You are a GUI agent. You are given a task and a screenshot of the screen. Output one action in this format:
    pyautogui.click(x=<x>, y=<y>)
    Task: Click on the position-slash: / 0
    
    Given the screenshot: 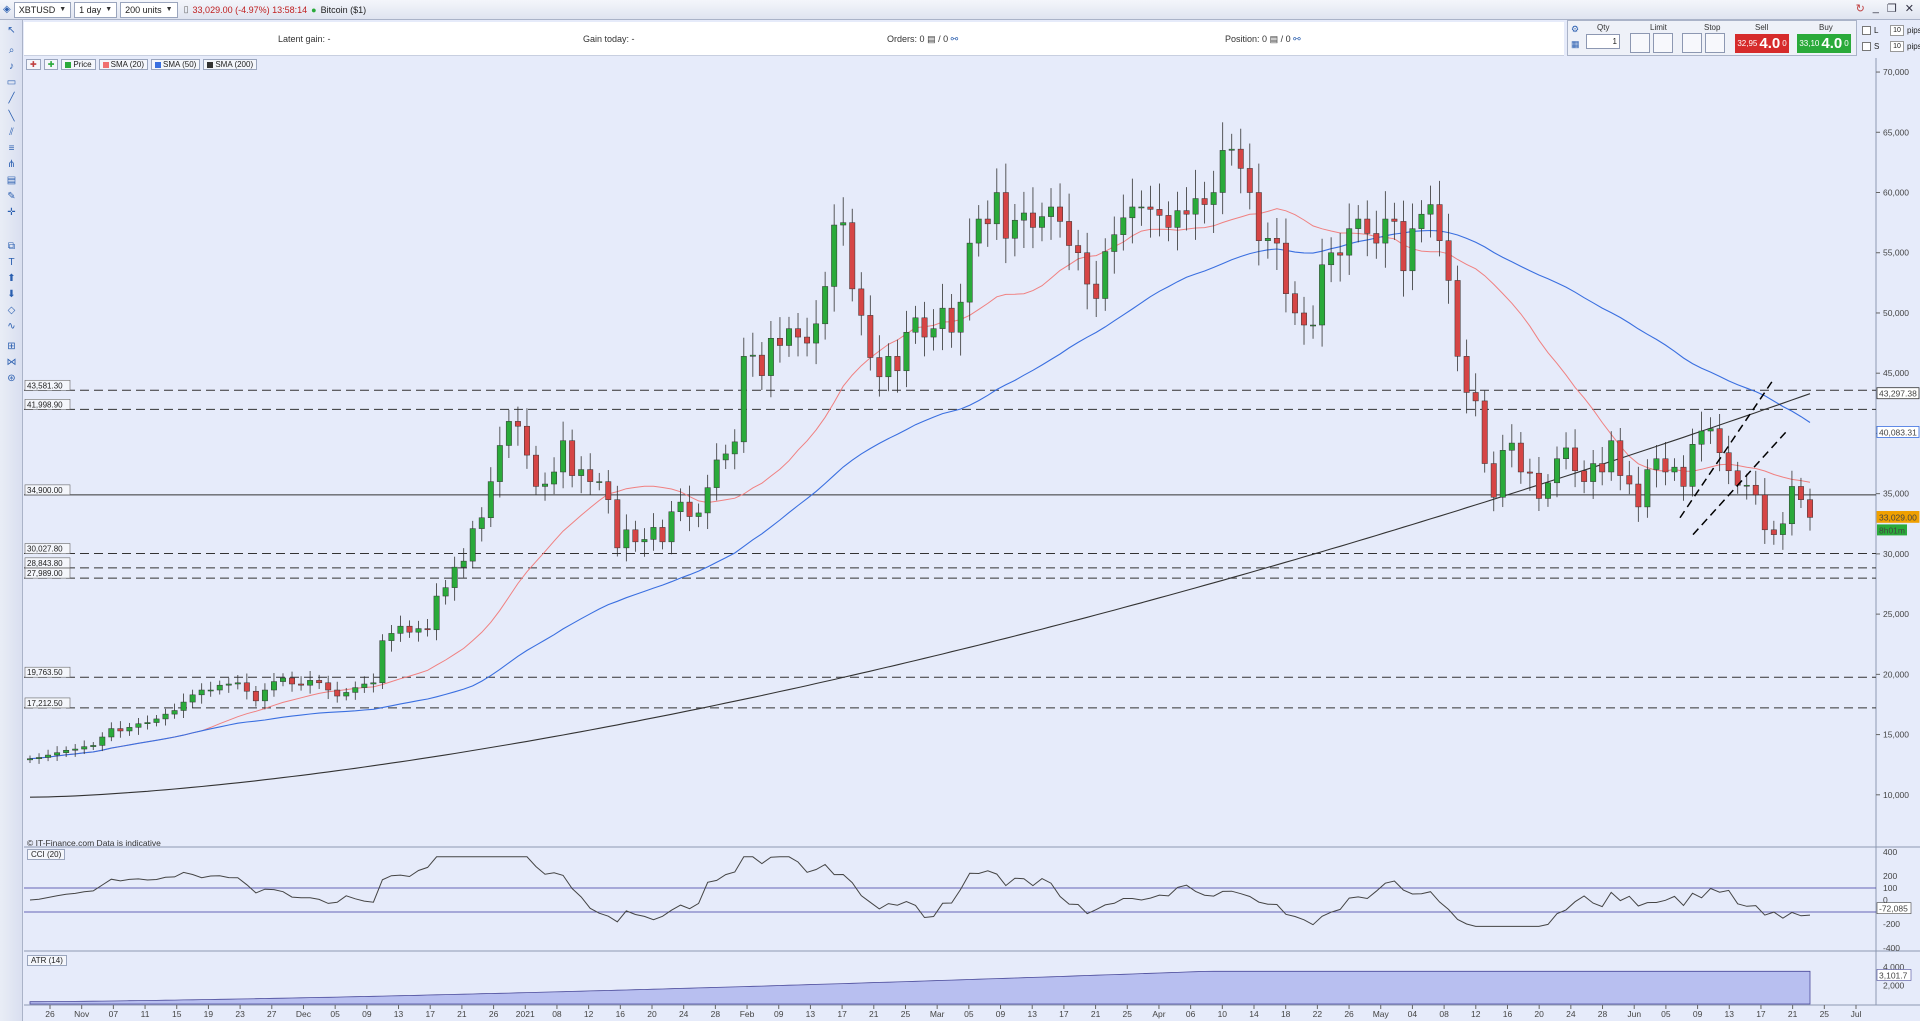 What is the action you would take?
    pyautogui.click(x=1285, y=39)
    